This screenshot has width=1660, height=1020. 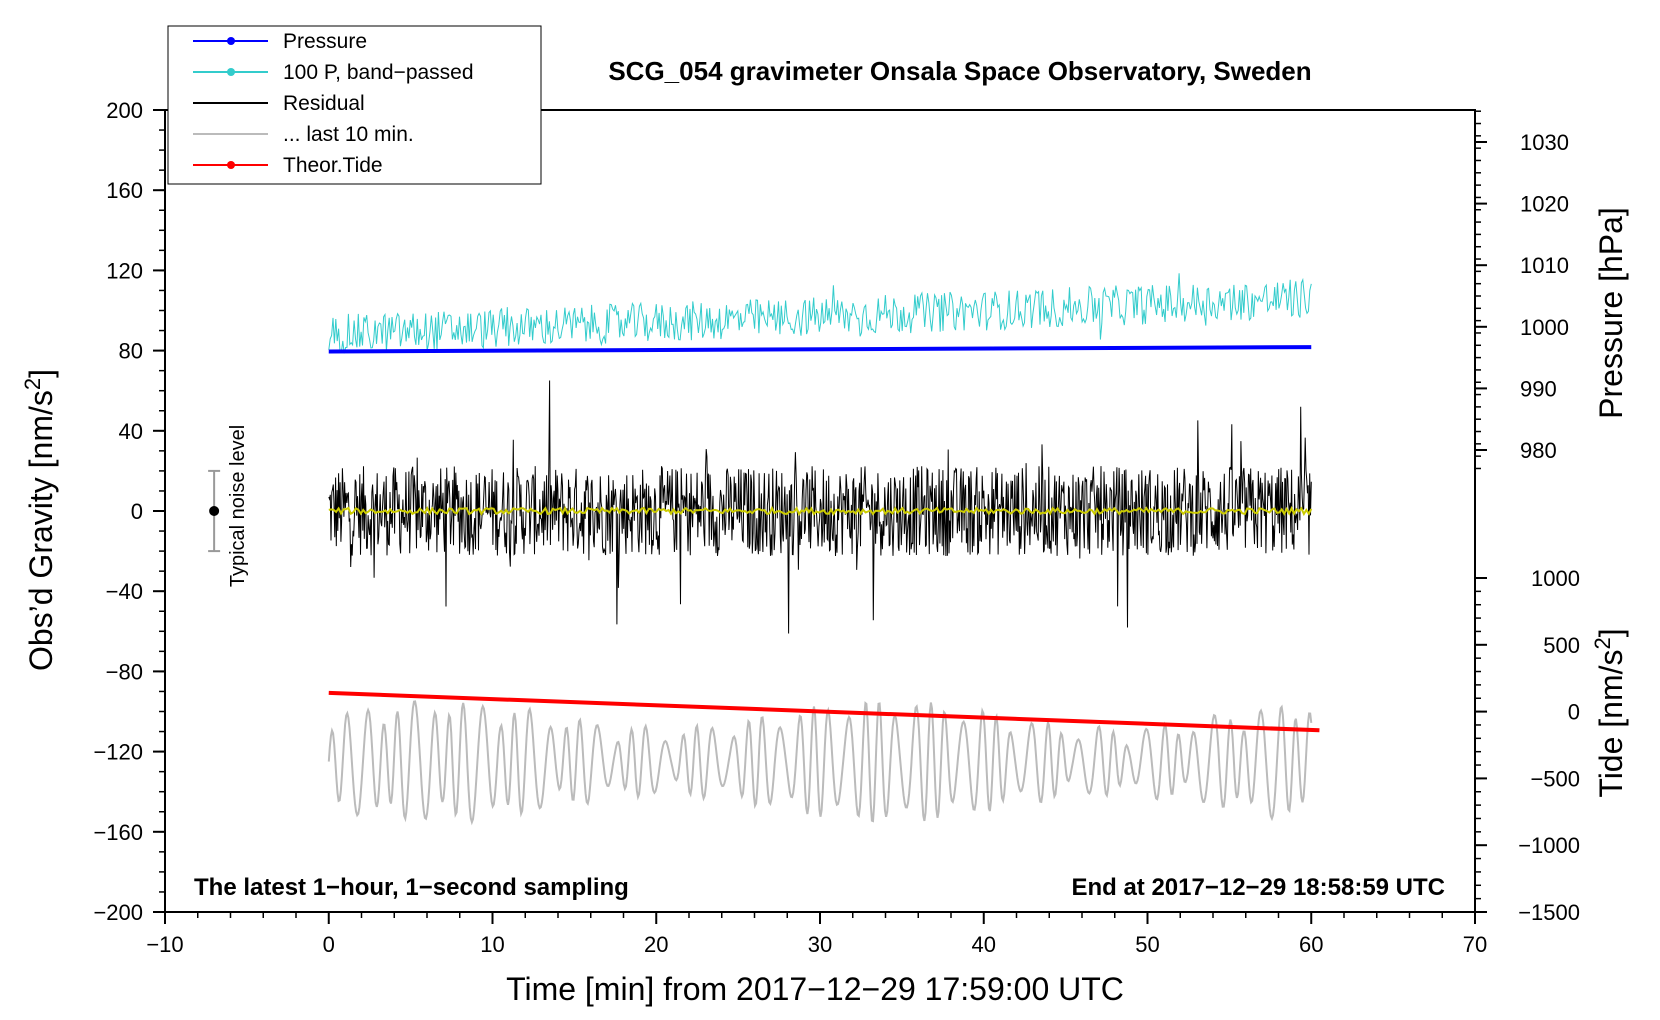 What do you see at coordinates (118, 912) in the screenshot?
I see `y-tick-label: −200` at bounding box center [118, 912].